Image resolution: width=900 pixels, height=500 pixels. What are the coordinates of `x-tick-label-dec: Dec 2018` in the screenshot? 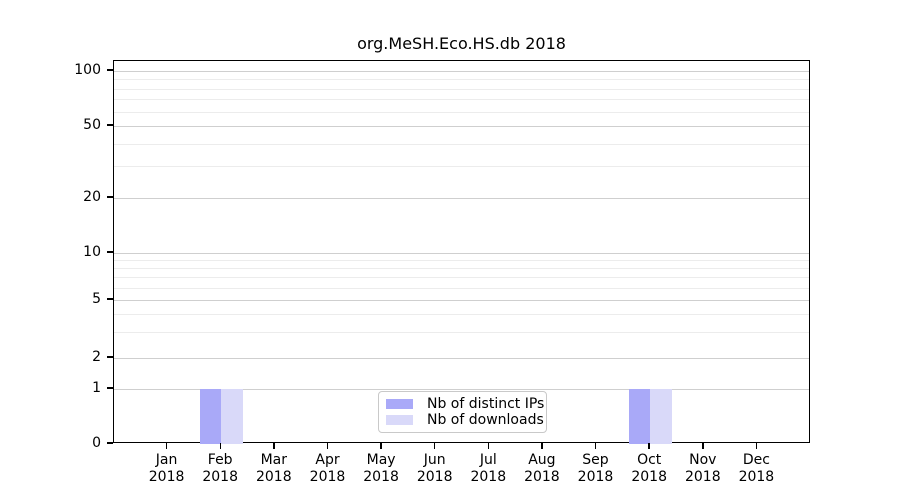 It's located at (756, 469).